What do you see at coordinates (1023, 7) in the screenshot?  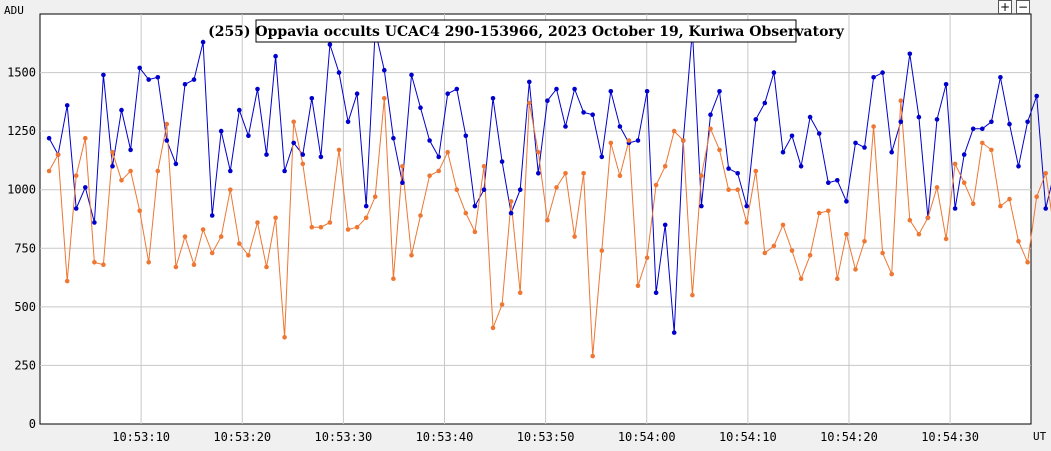 I see `zoom-out-button: −` at bounding box center [1023, 7].